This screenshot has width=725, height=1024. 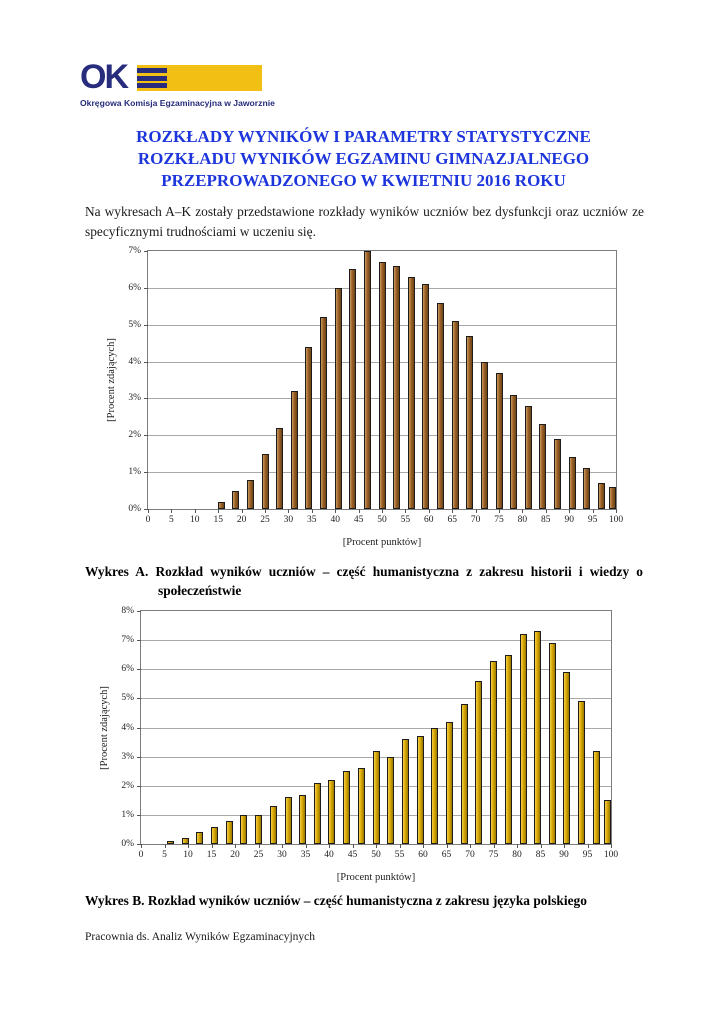 What do you see at coordinates (363, 159) in the screenshot?
I see `title-line-2: ROZKŁADU WYNIKÓW EGZAMINU GIMNAZJALNEGO` at bounding box center [363, 159].